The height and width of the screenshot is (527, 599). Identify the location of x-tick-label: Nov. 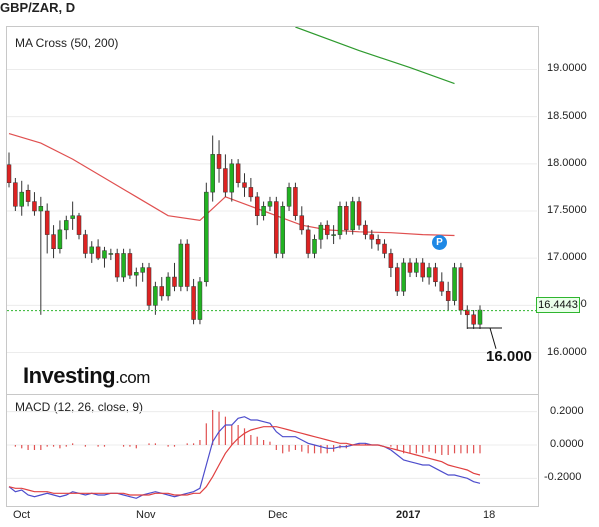
(146, 515).